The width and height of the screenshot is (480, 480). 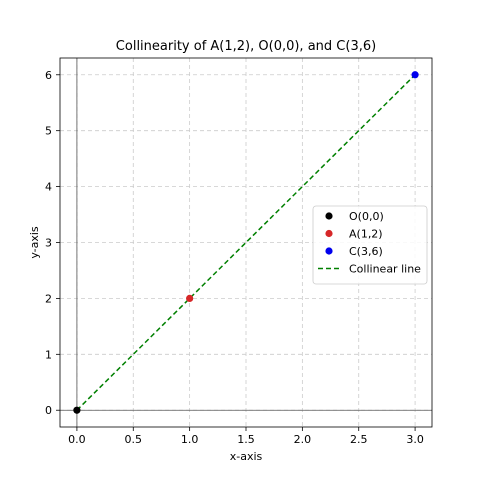 What do you see at coordinates (48, 410) in the screenshot?
I see `y-tick-label: 0` at bounding box center [48, 410].